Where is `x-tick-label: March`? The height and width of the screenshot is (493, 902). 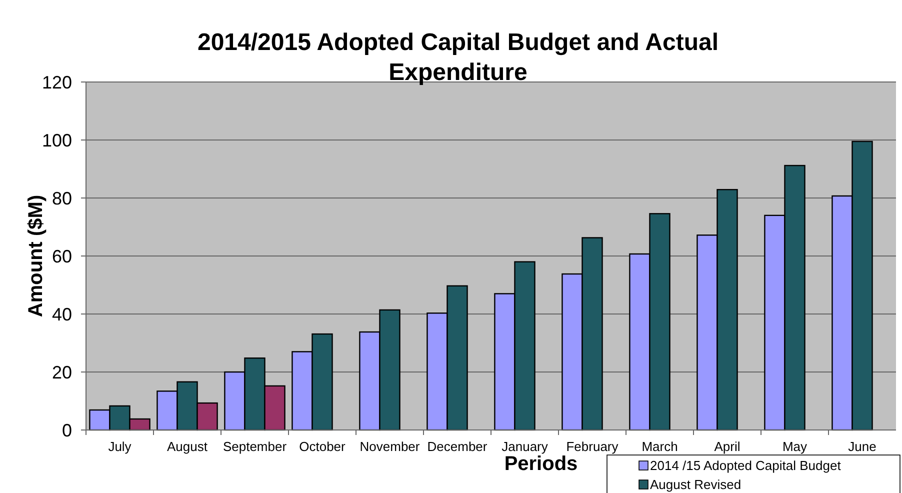 x-tick-label: March is located at coordinates (660, 446).